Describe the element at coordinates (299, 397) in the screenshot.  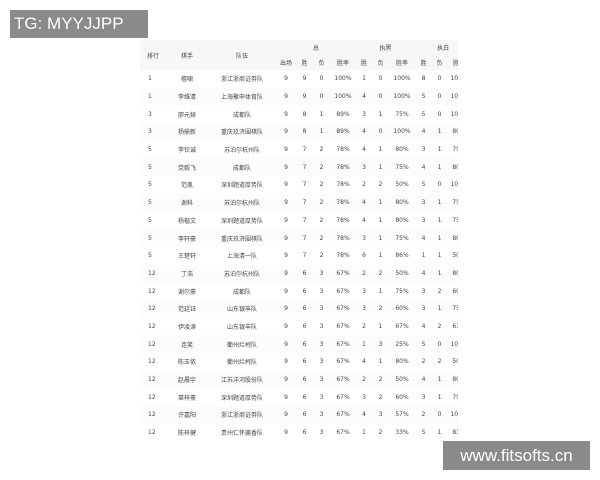
I see `table-row: 12 辜梓豪 深圳题道厚势队 9 6 3 67% 3 2 60% 3 1 75%` at that location.